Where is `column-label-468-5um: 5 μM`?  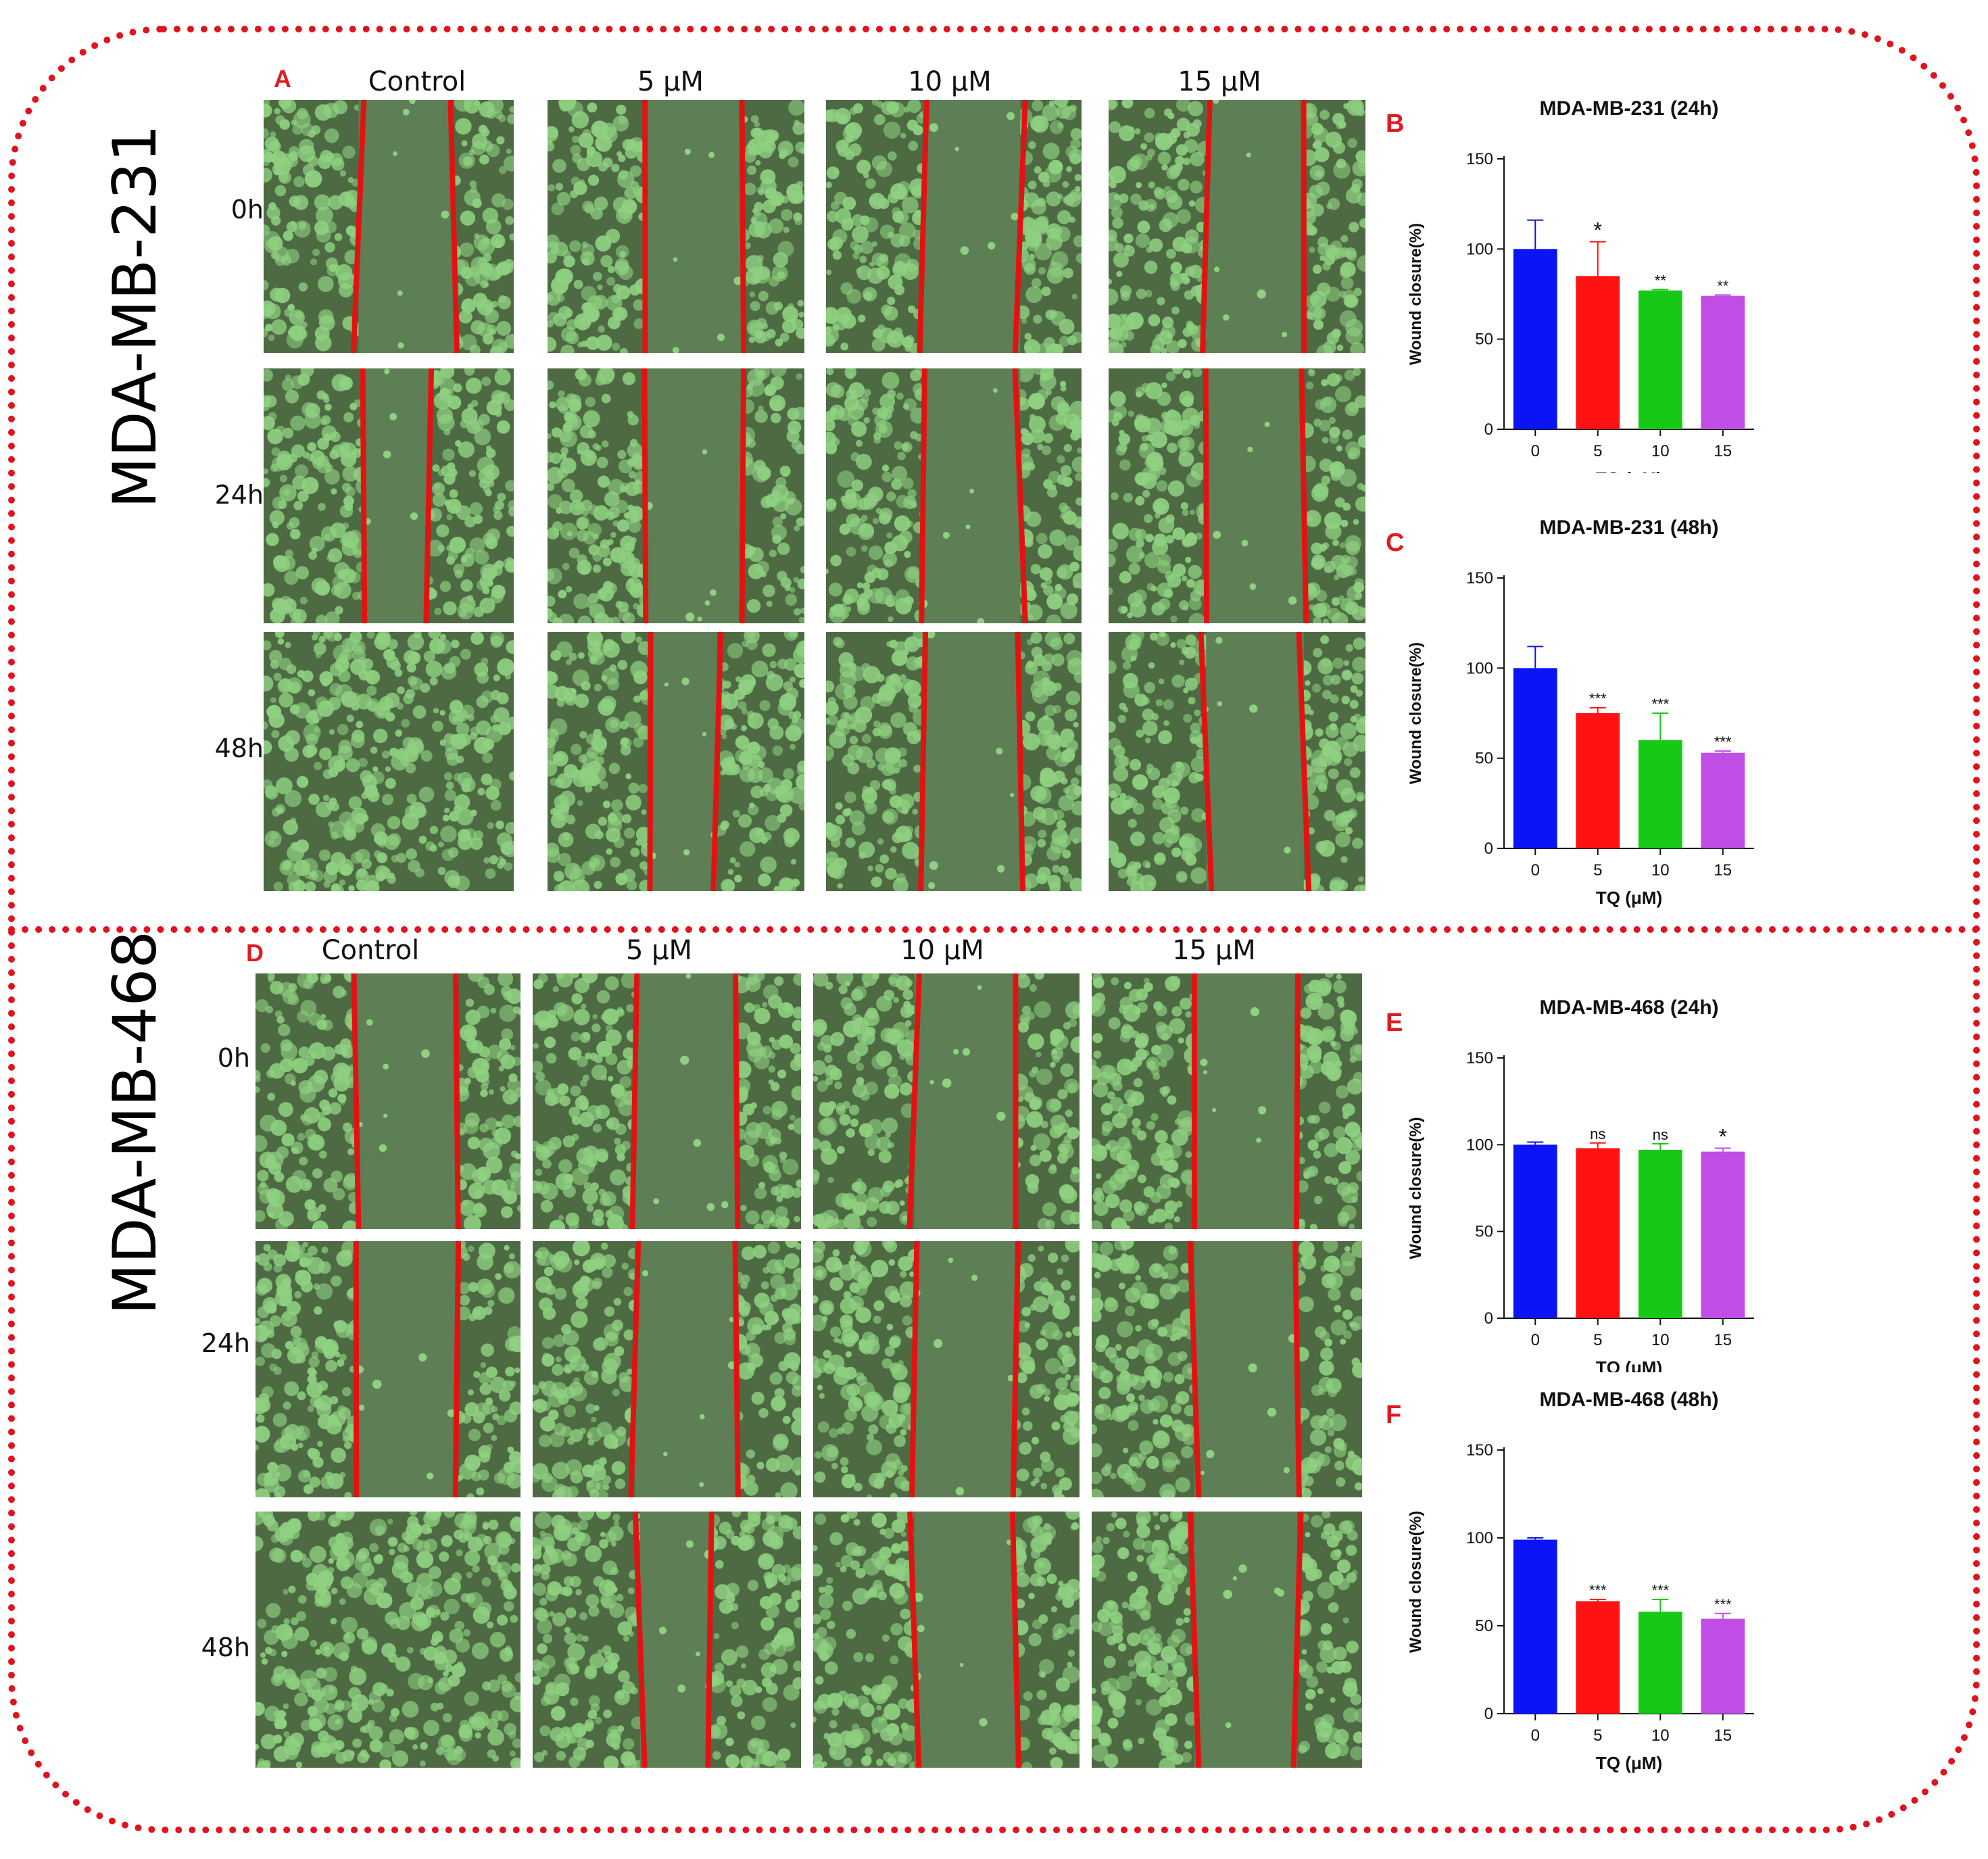
column-label-468-5um: 5 μM is located at coordinates (659, 951).